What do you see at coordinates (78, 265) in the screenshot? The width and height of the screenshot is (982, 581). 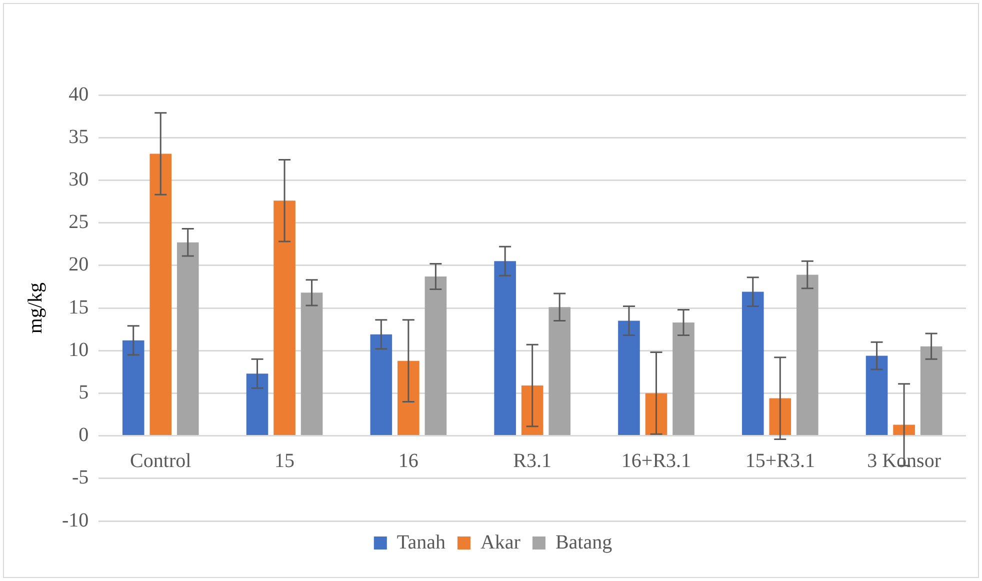 I see `y-tick-label: 20` at bounding box center [78, 265].